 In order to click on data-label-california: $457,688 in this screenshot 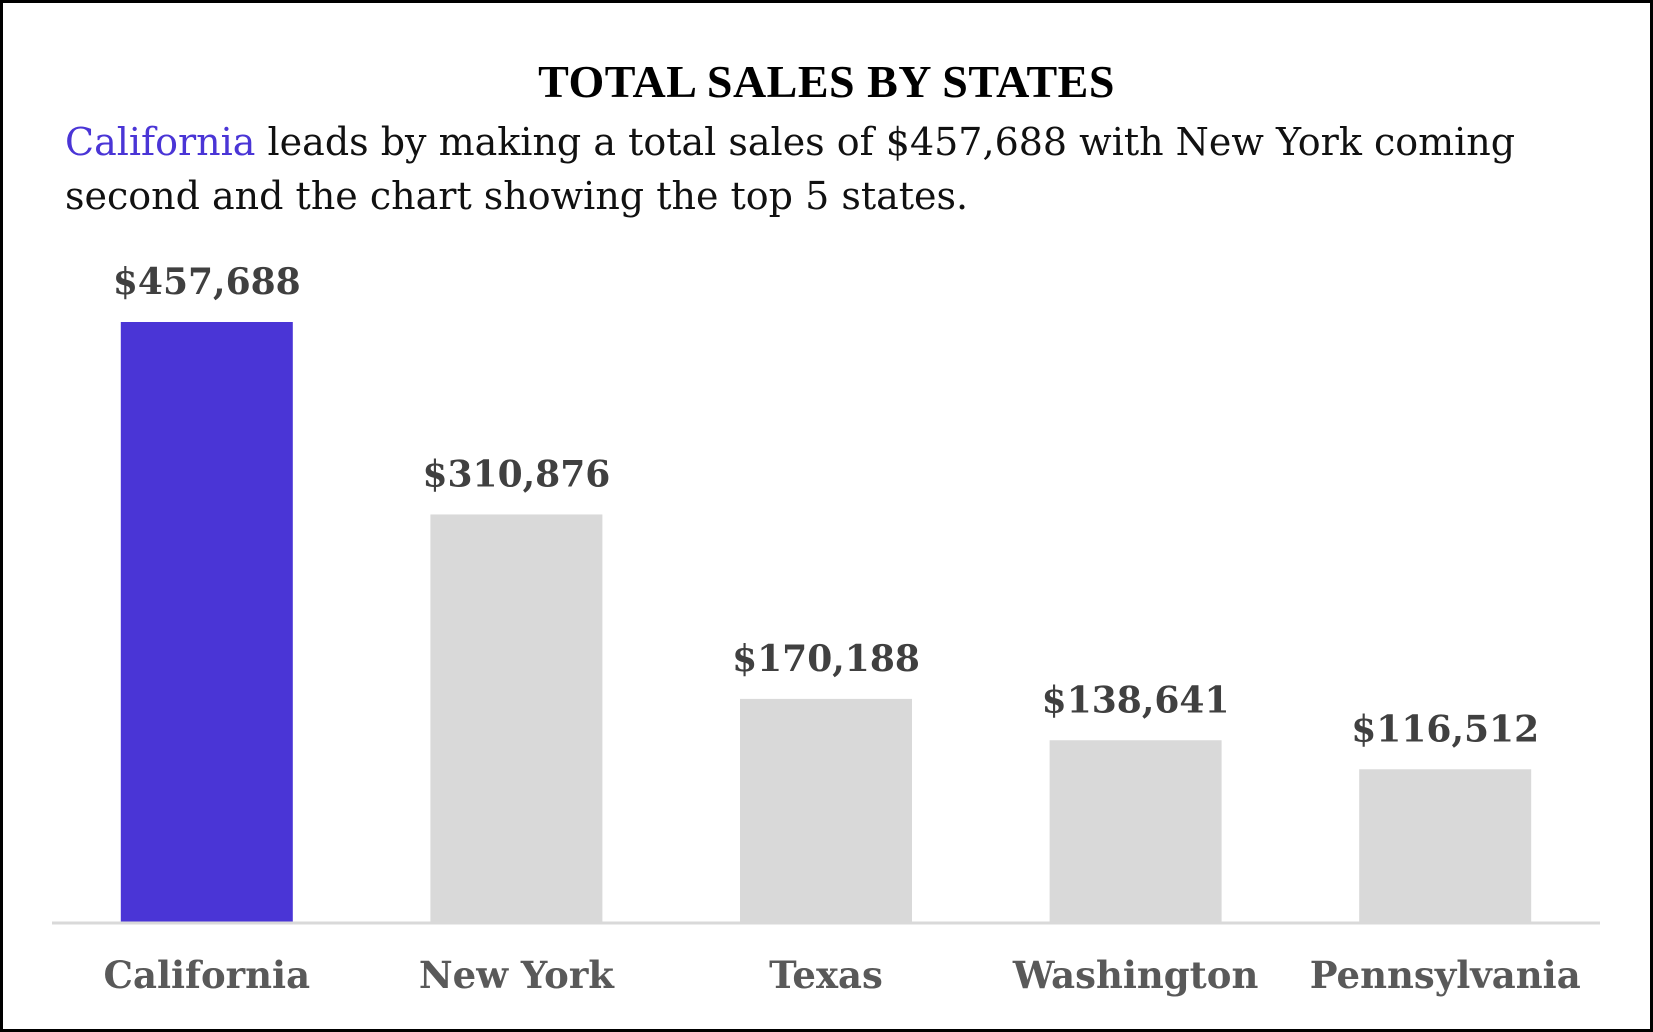, I will do `click(207, 282)`.